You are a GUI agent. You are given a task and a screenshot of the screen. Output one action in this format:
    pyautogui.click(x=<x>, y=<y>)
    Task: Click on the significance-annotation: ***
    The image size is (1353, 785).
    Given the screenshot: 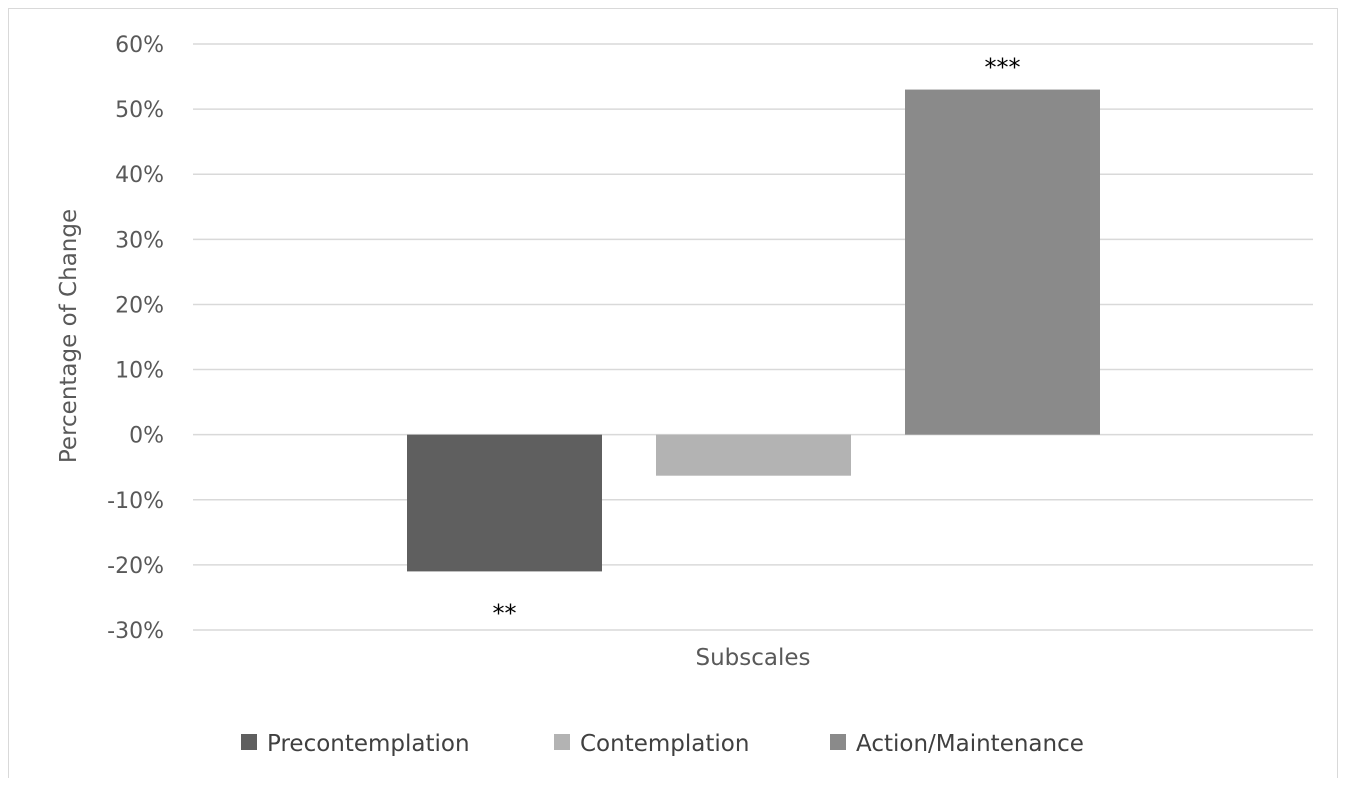 What is the action you would take?
    pyautogui.click(x=1003, y=68)
    